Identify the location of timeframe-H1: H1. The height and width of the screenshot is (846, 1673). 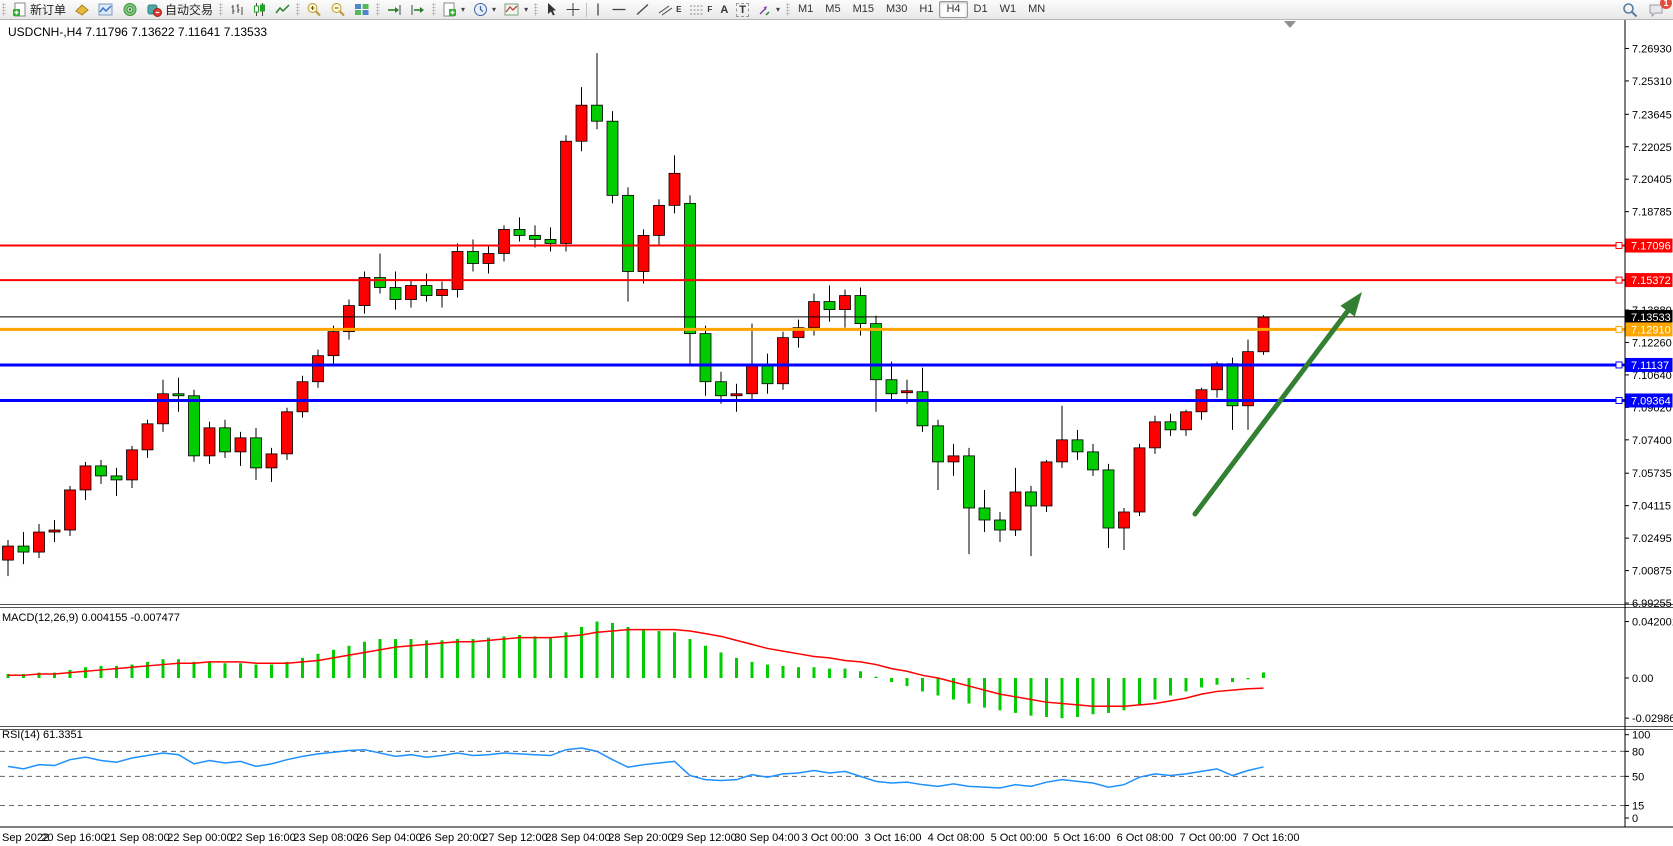
(926, 9).